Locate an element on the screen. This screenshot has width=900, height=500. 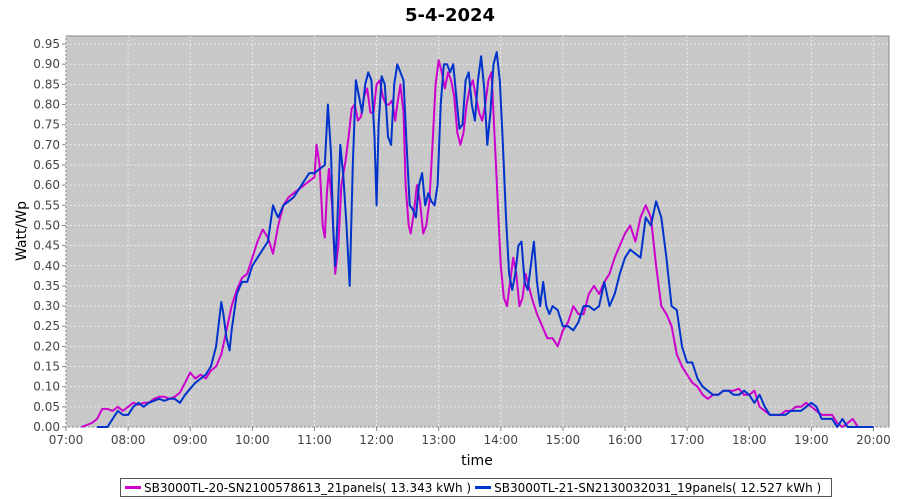
x-tick-label: 11:00 is located at coordinates (314, 440).